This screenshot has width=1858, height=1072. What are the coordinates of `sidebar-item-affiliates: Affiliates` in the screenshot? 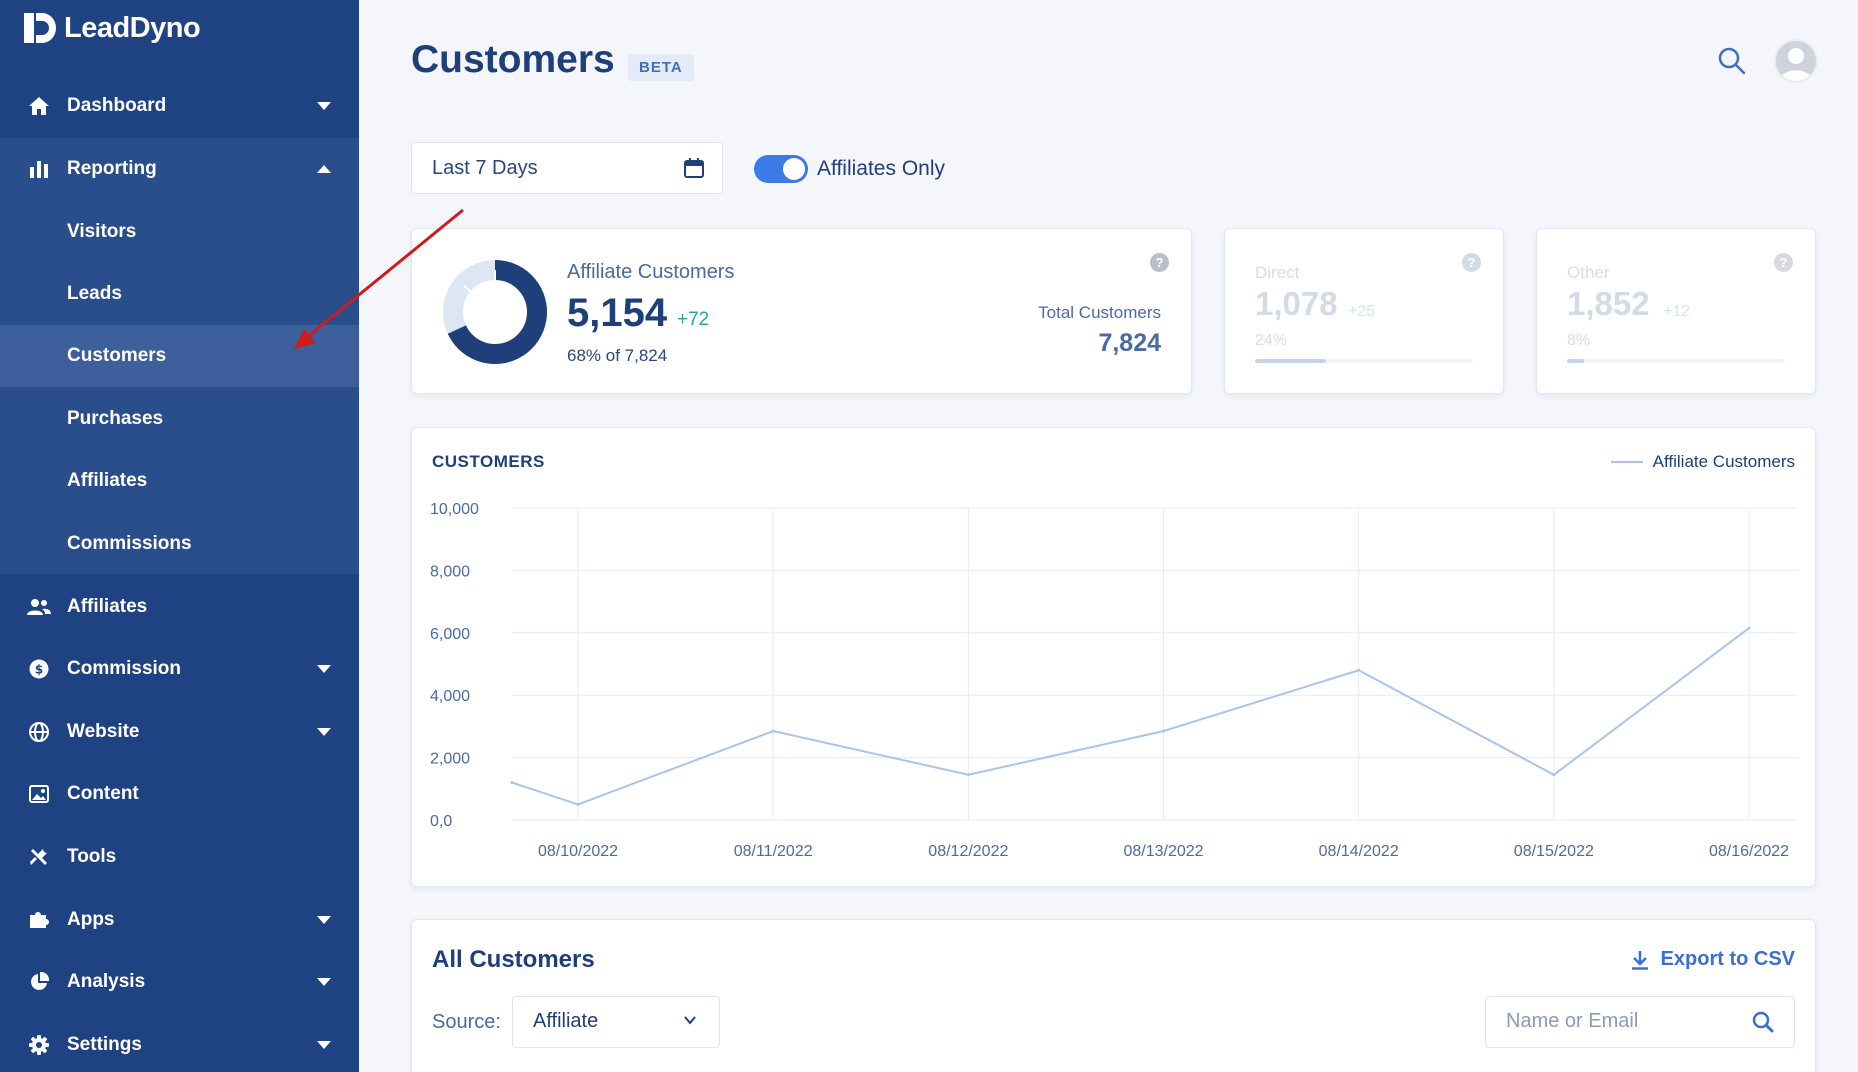 It's located at (179, 607).